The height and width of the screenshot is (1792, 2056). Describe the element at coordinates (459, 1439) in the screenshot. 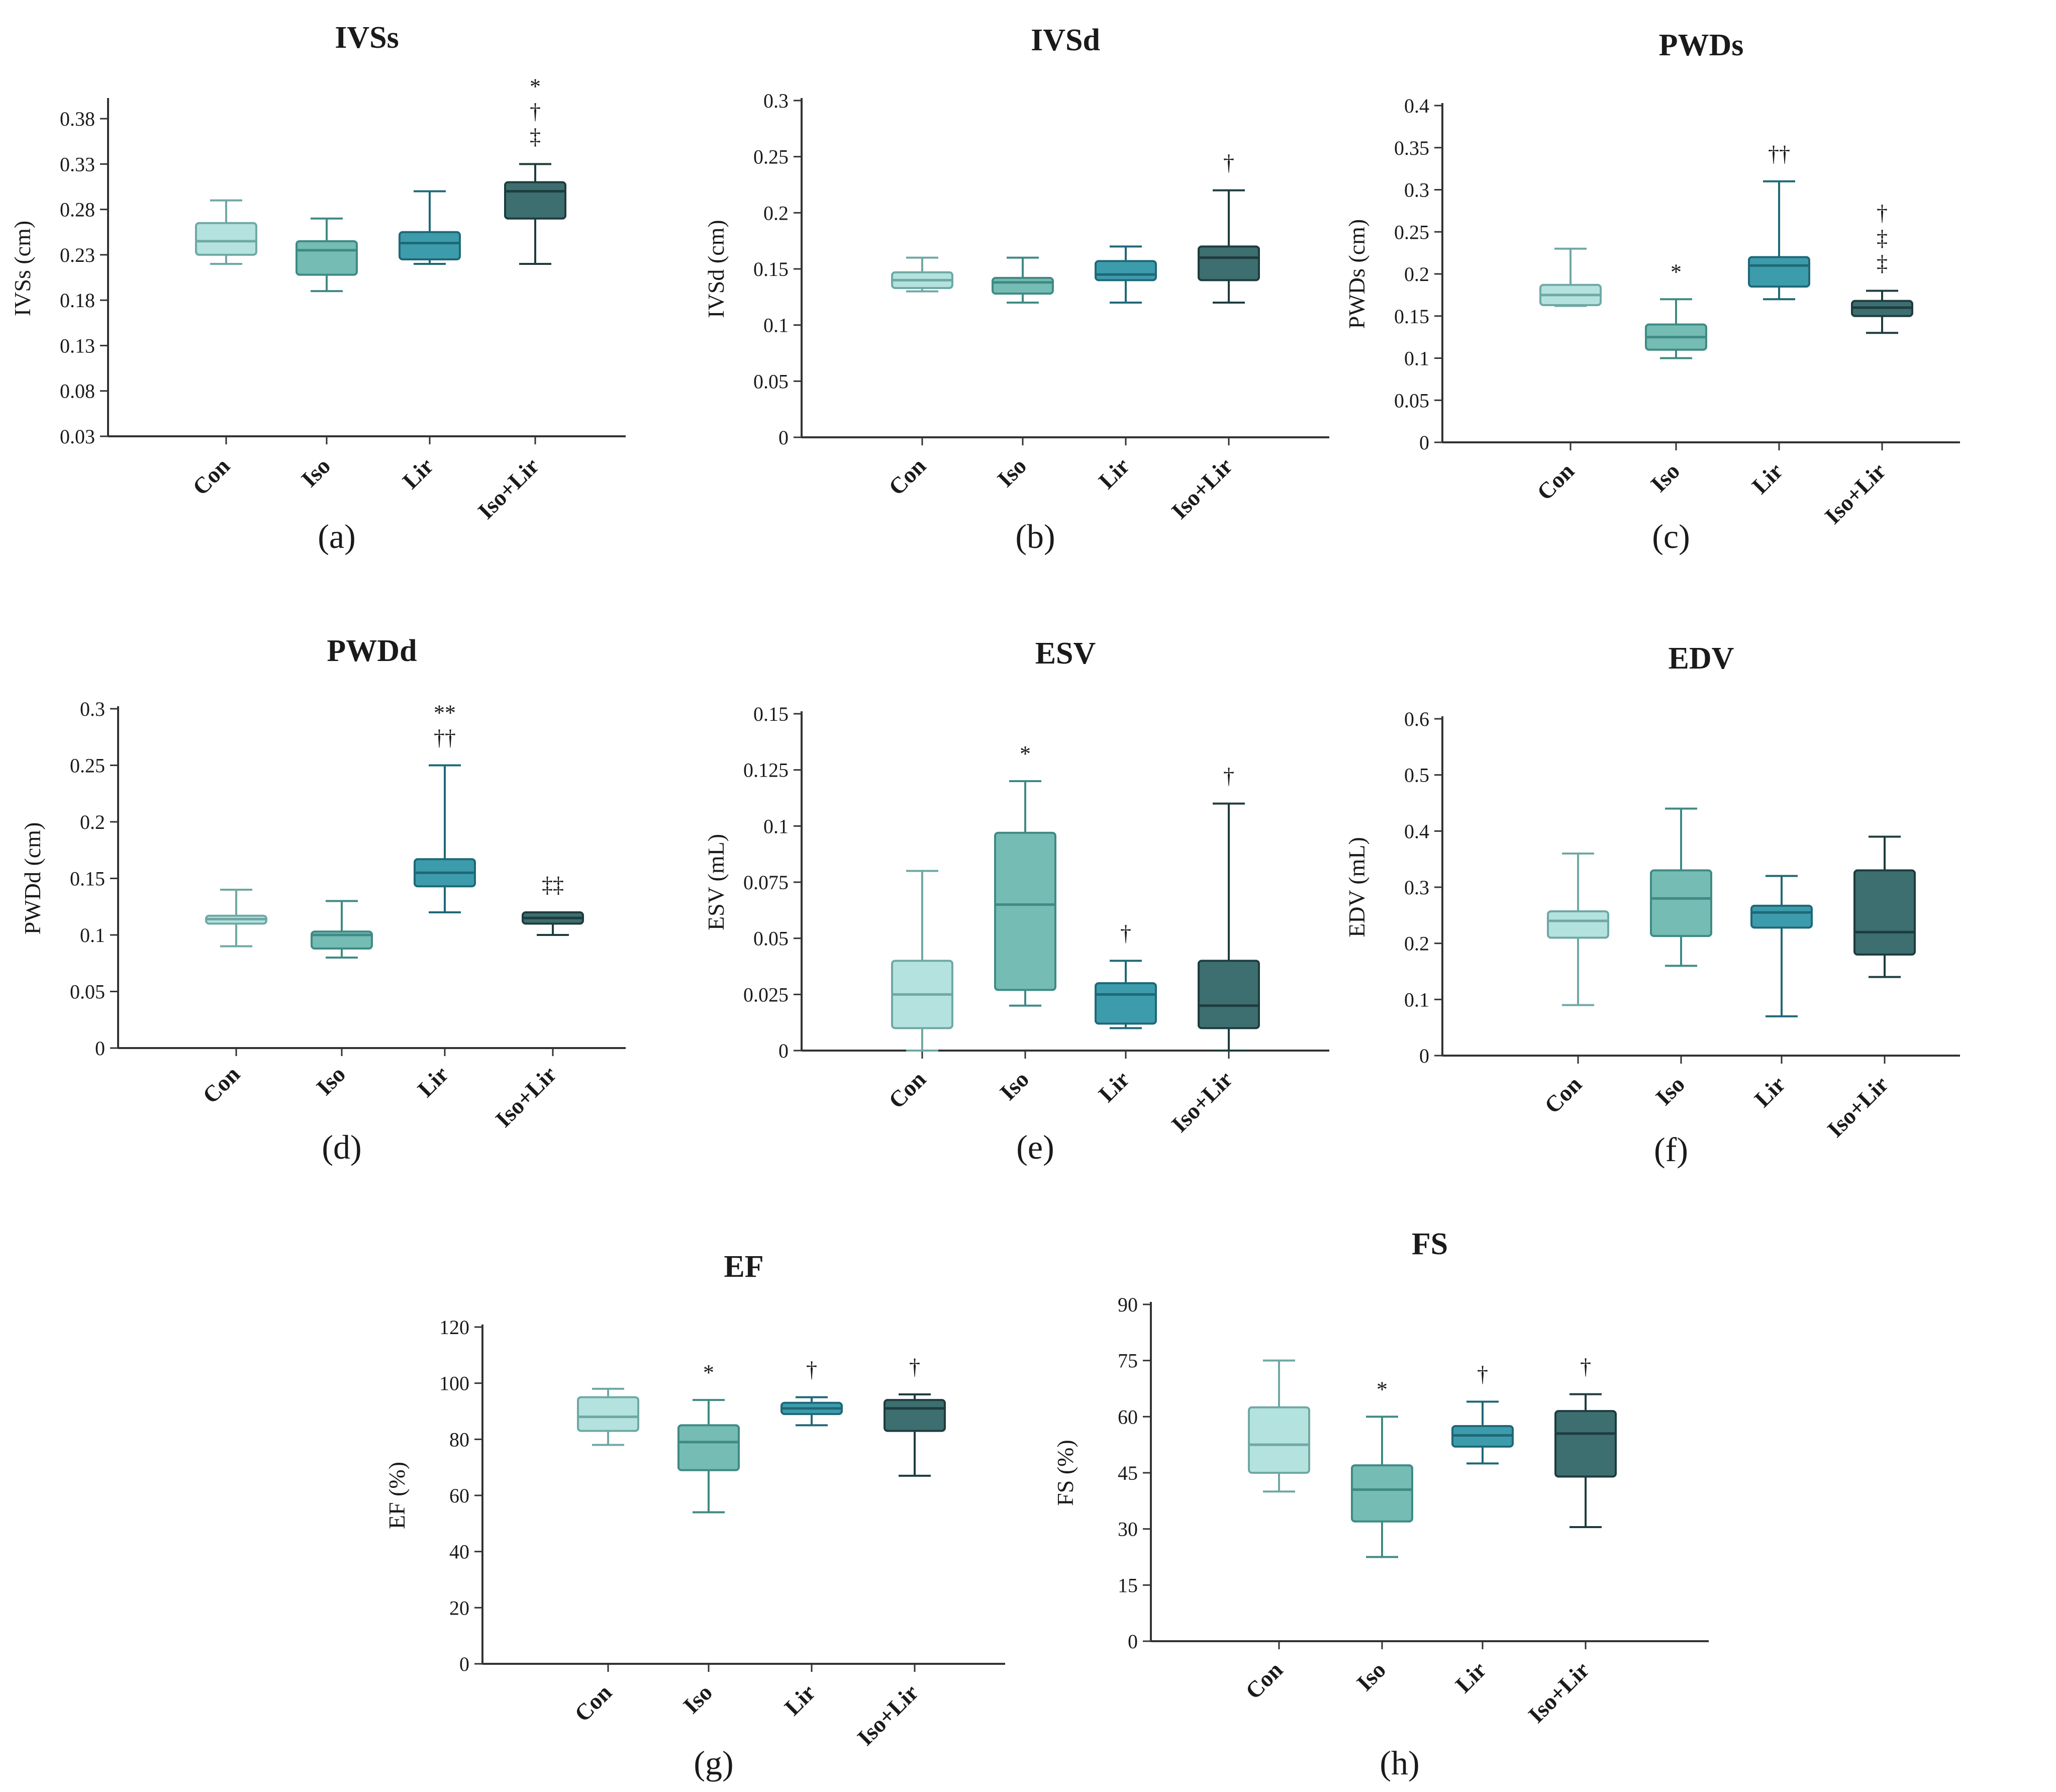

I see `y-tick-label: 80` at that location.